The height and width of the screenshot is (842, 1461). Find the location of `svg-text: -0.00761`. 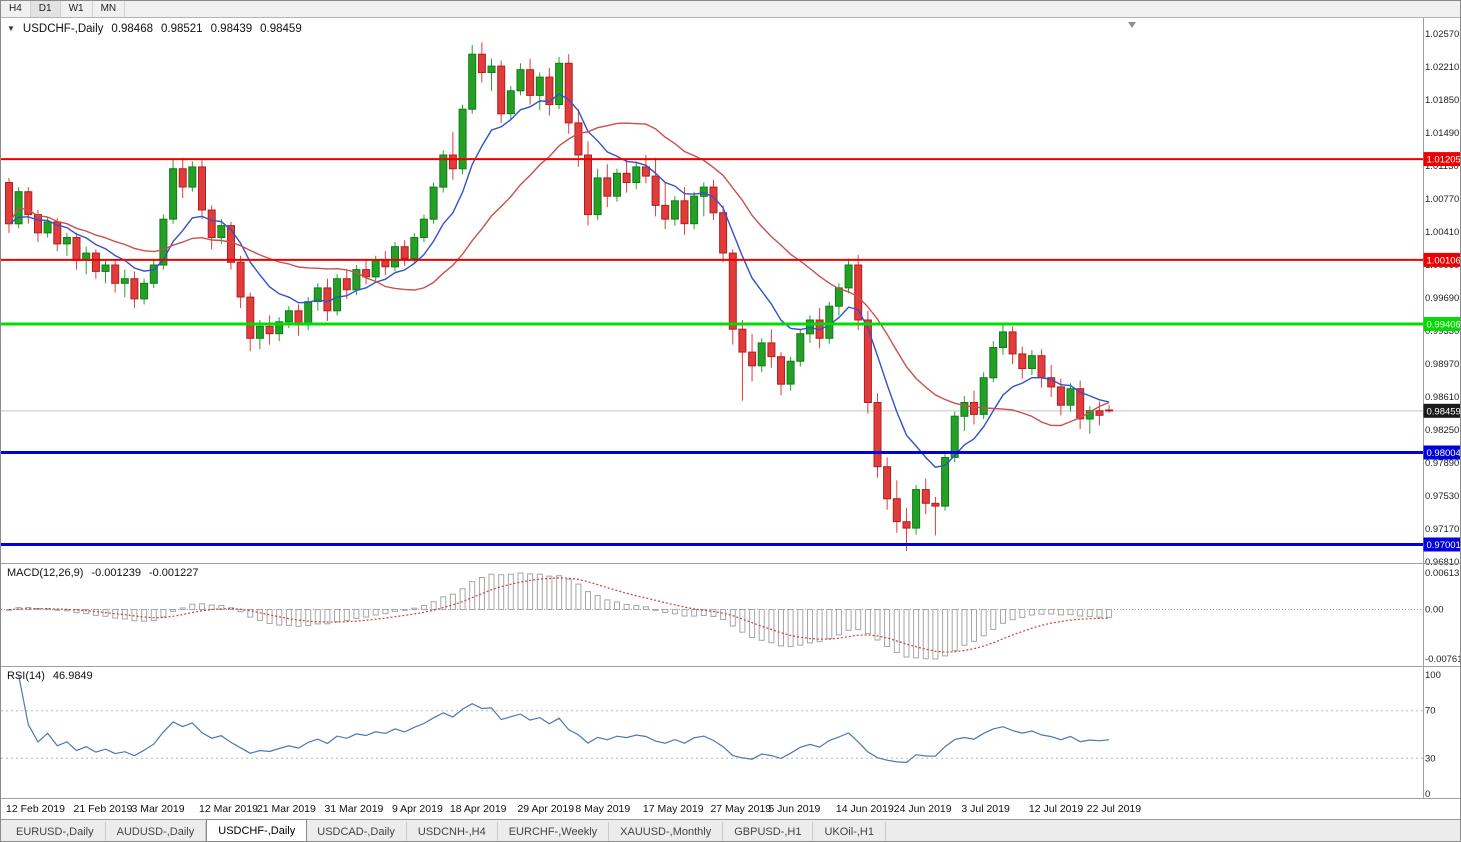

svg-text: -0.00761 is located at coordinates (1443, 659).